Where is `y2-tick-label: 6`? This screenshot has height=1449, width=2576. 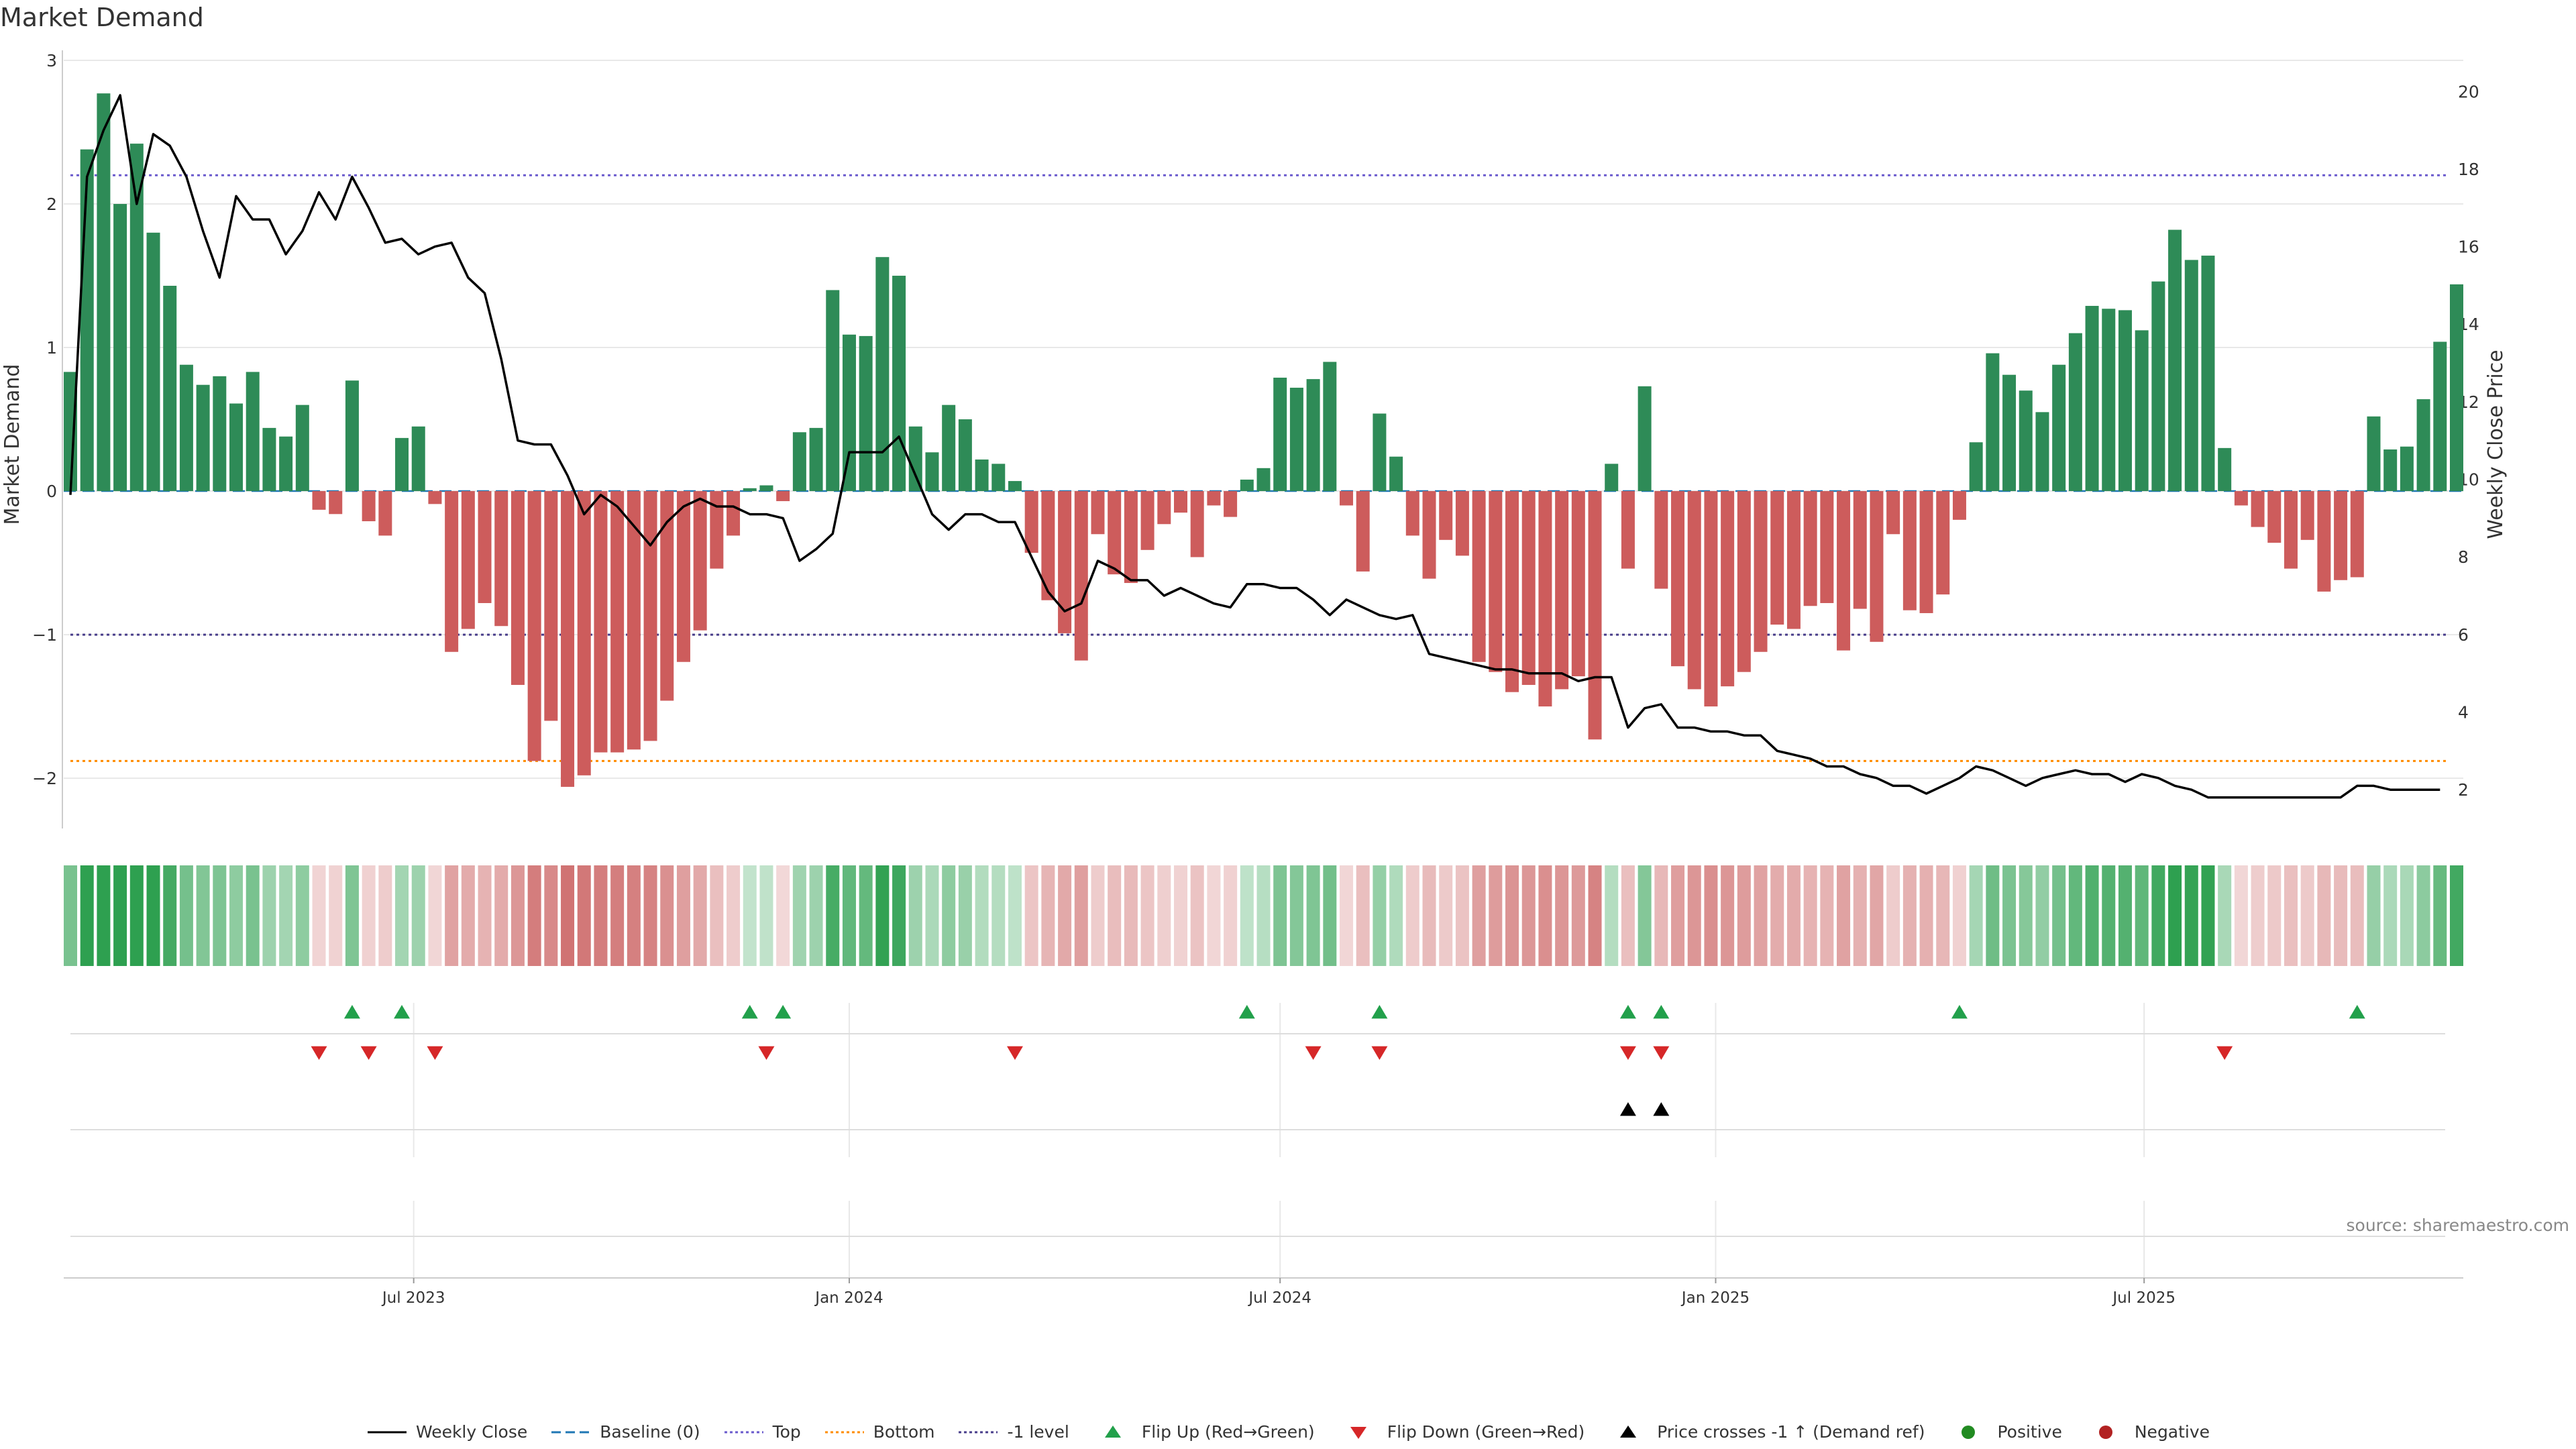
y2-tick-label: 6 is located at coordinates (2463, 635).